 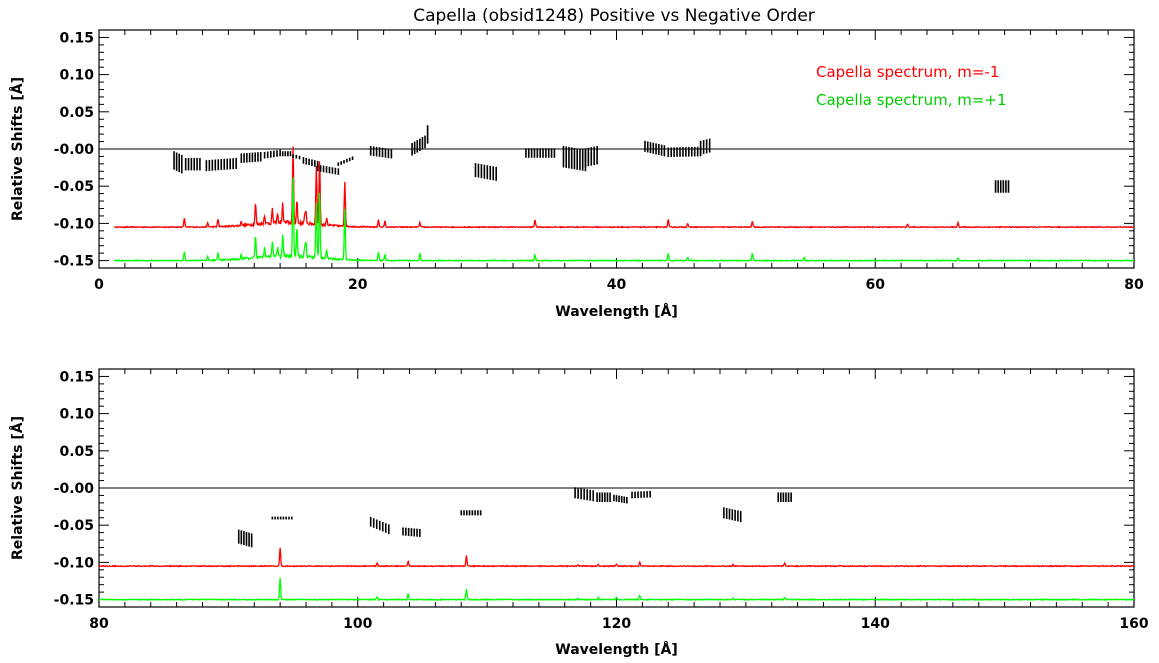 I want to click on x-tick-label: 120, so click(x=616, y=624).